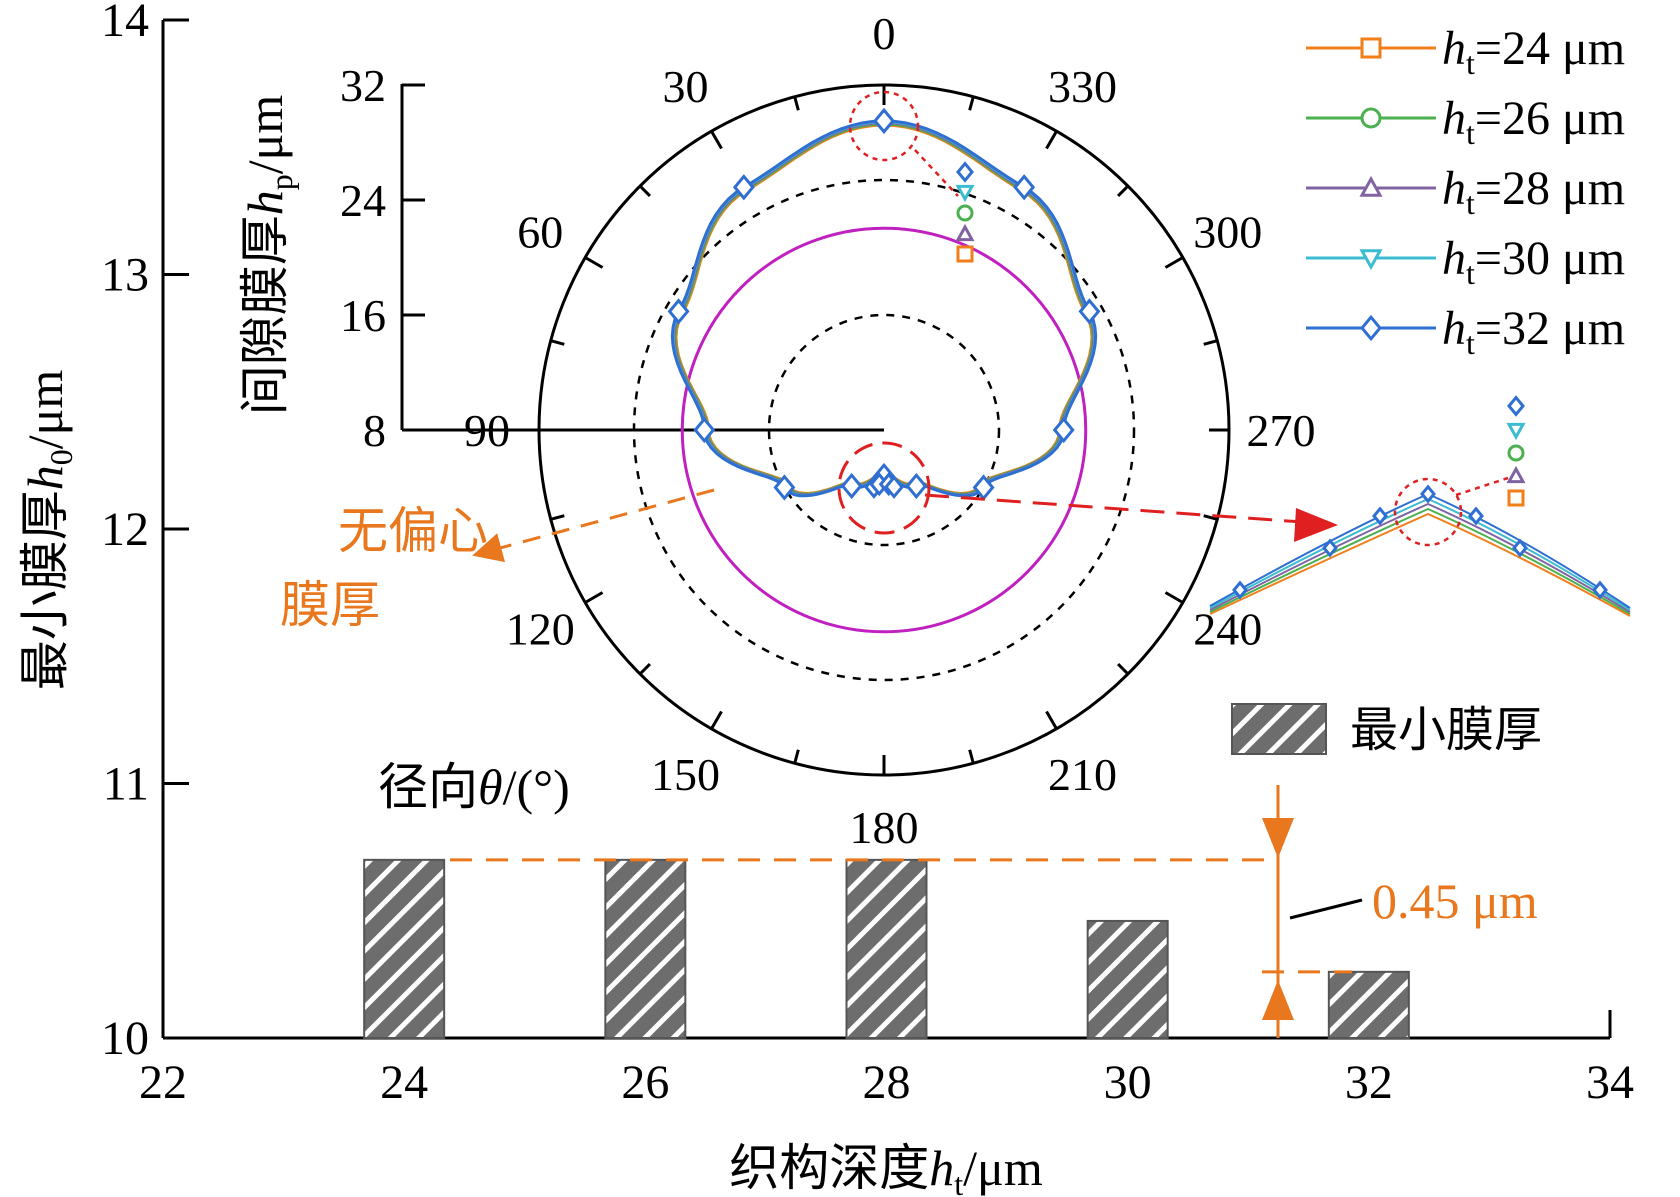  Describe the element at coordinates (126, 784) in the screenshot. I see `y-tick-label: 11` at that location.